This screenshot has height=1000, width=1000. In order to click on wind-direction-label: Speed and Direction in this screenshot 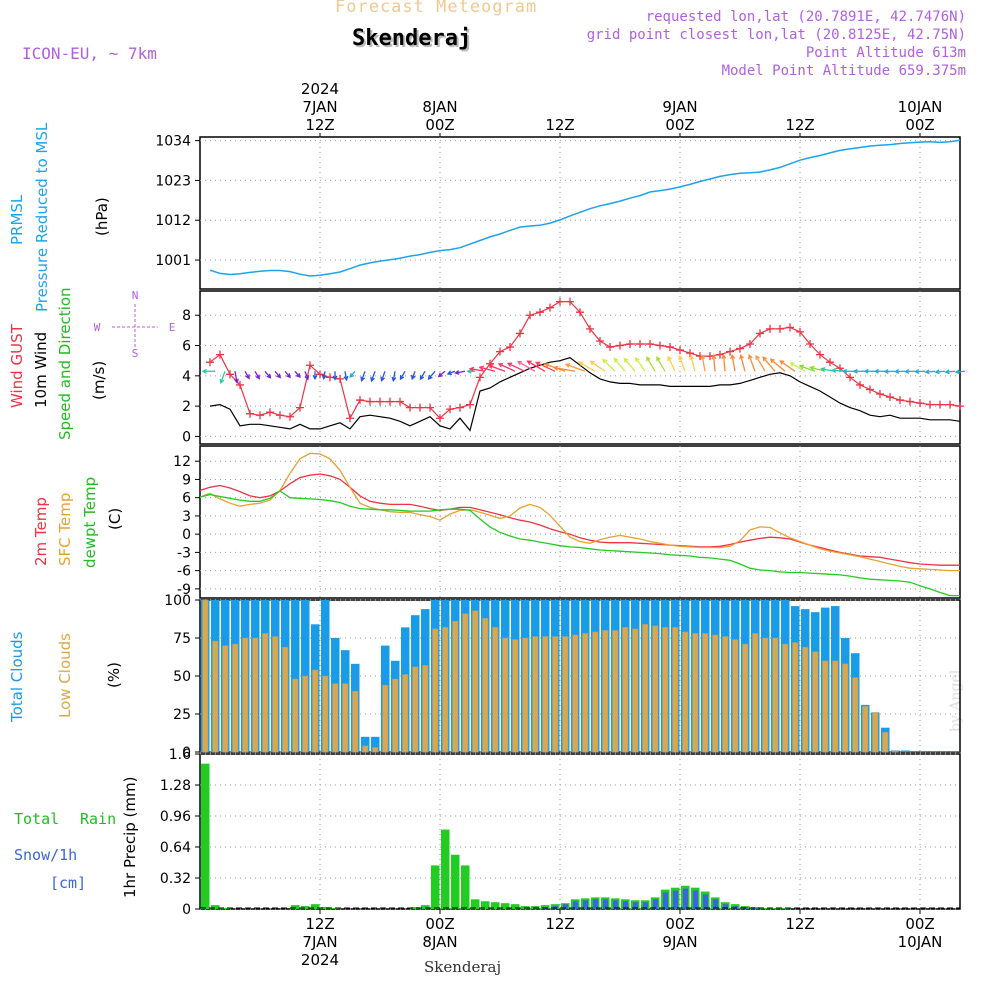, I will do `click(65, 363)`.